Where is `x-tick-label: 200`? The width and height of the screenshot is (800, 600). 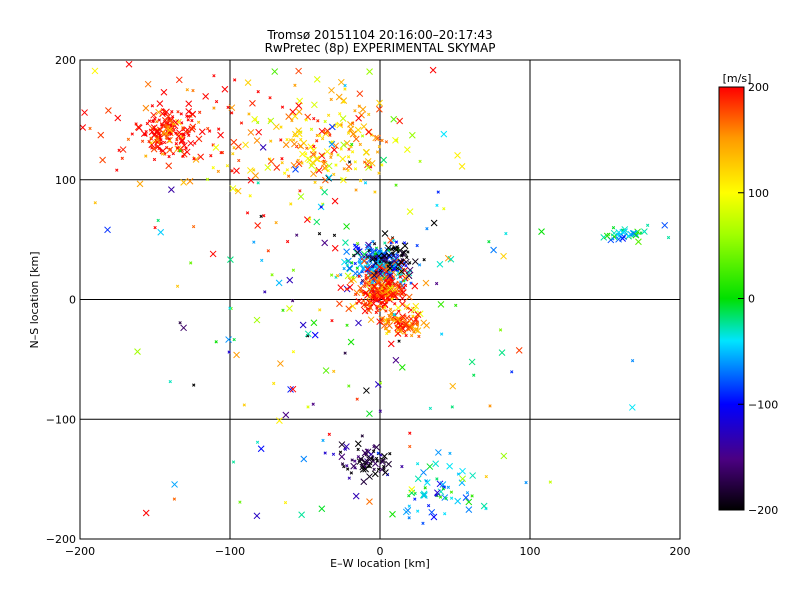
x-tick-label: 200 is located at coordinates (680, 551).